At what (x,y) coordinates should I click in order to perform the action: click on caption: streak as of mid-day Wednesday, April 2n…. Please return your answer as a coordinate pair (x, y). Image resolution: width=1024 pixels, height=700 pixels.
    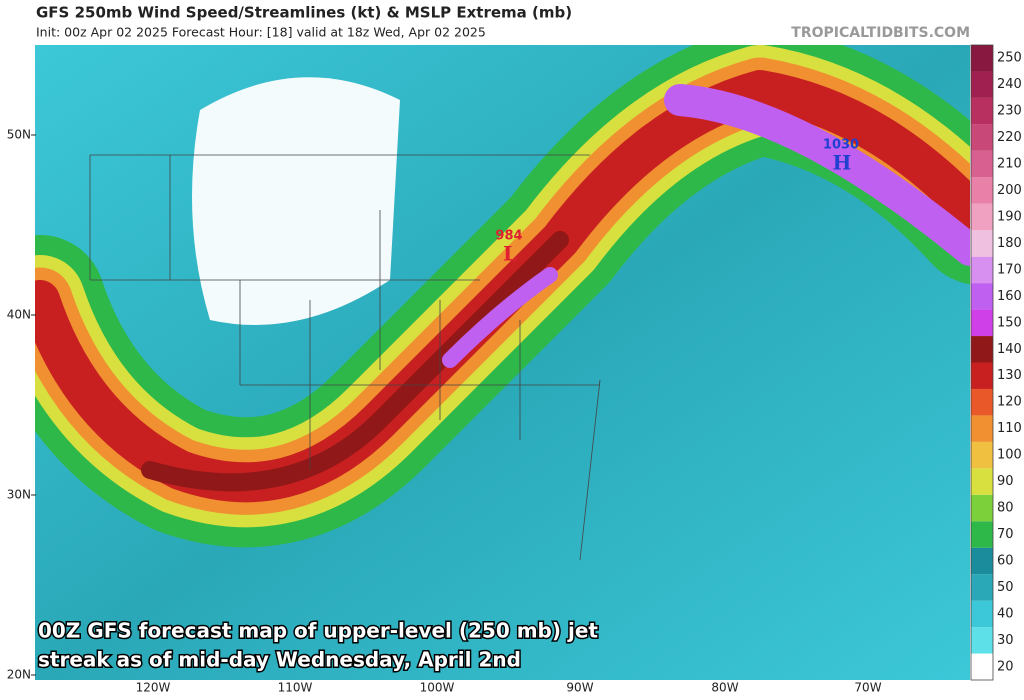
    Looking at the image, I should click on (279, 660).